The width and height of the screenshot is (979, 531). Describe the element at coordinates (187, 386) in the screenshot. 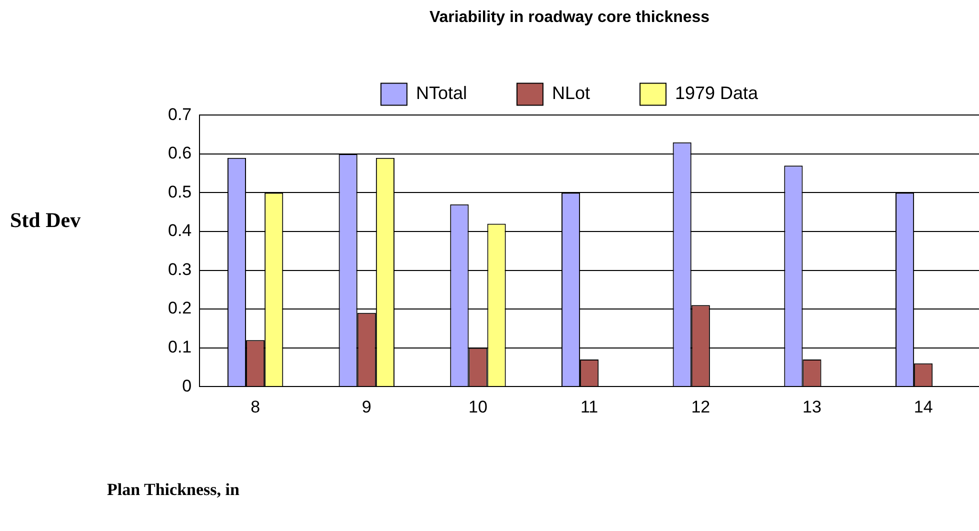

I see `y-tick-label: 0` at that location.